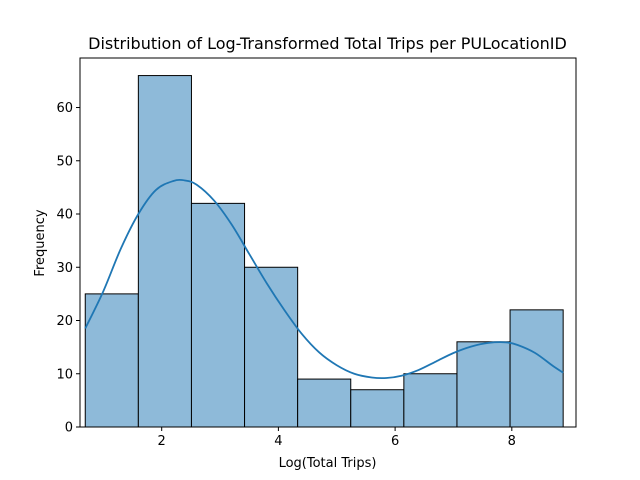 The height and width of the screenshot is (480, 640). What do you see at coordinates (162, 441) in the screenshot?
I see `x-tick-label: 2` at bounding box center [162, 441].